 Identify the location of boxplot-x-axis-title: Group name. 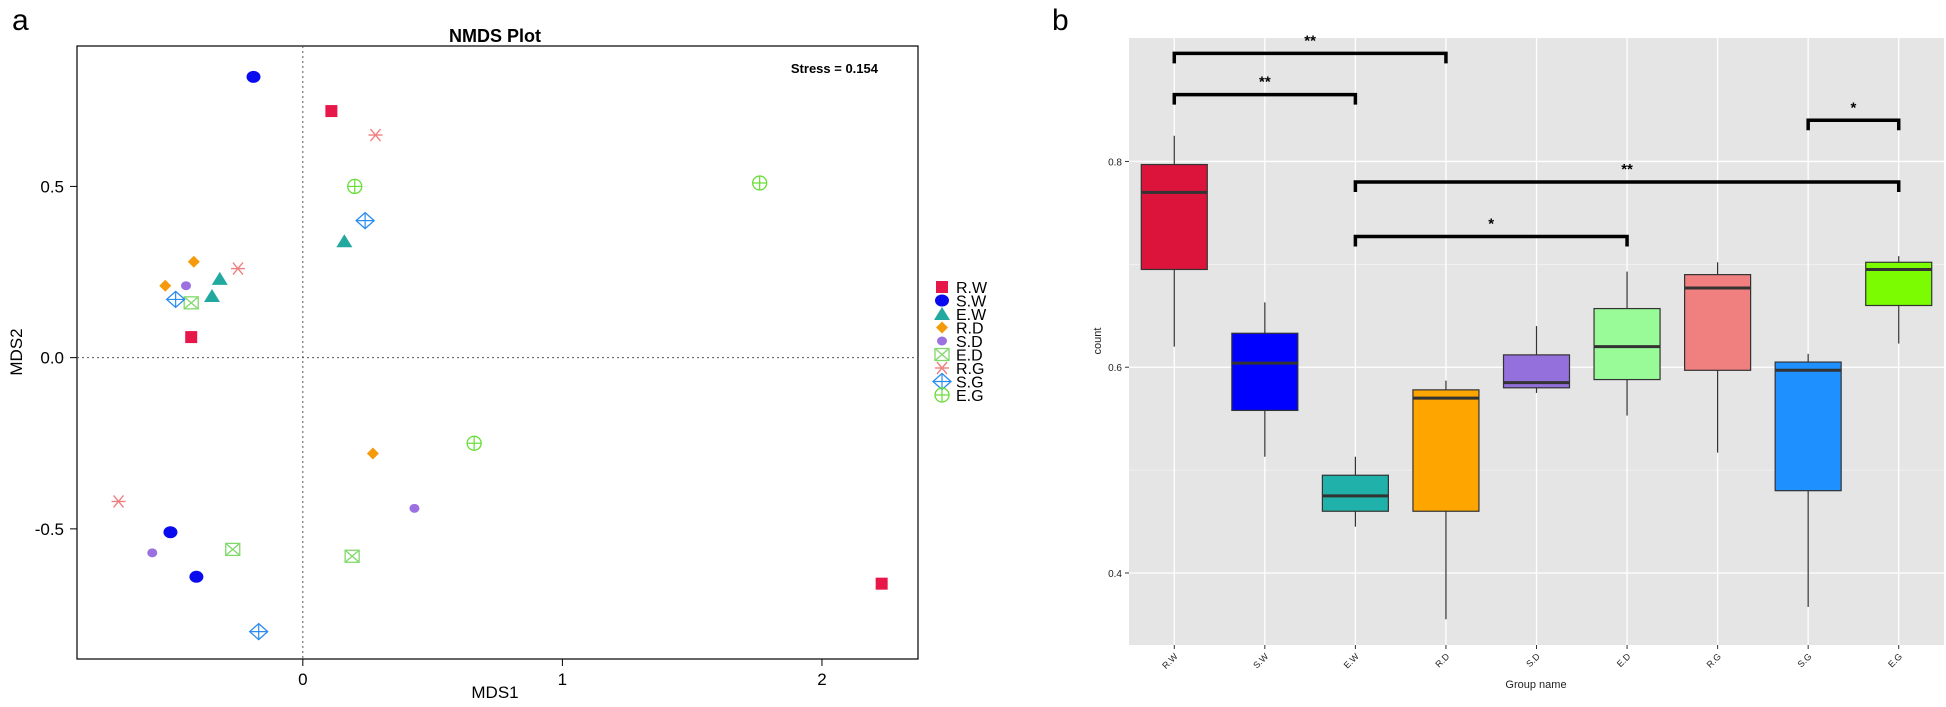
(1535, 685).